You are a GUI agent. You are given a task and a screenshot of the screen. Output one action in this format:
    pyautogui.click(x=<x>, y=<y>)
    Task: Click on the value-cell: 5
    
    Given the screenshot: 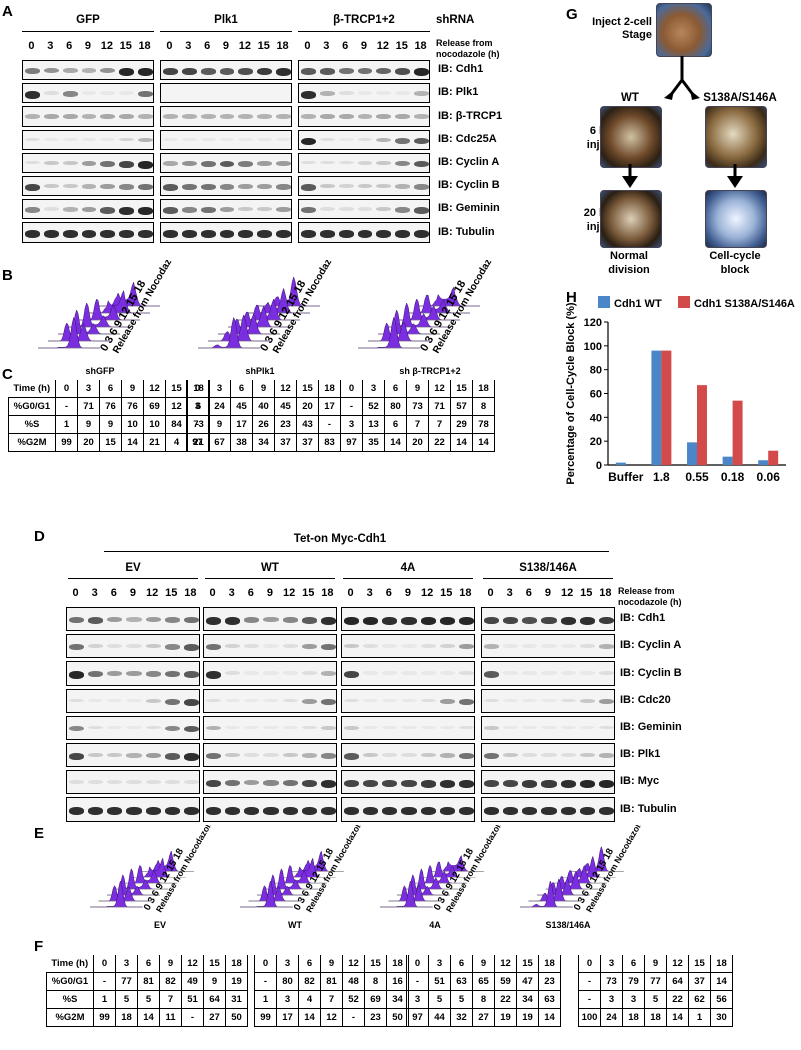 What is the action you would take?
    pyautogui.click(x=439, y=999)
    